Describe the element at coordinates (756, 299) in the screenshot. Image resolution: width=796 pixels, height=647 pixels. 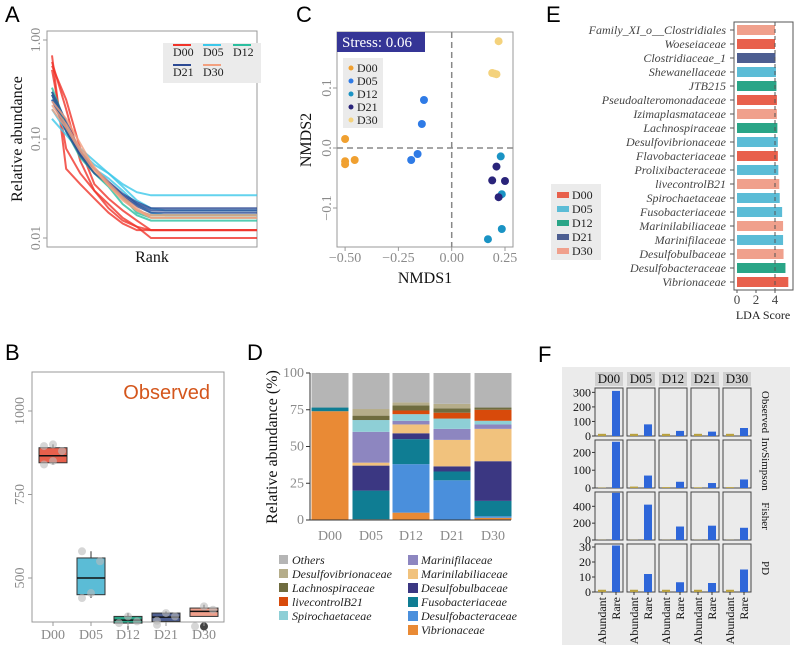
I see `x-tick-label: 2` at that location.